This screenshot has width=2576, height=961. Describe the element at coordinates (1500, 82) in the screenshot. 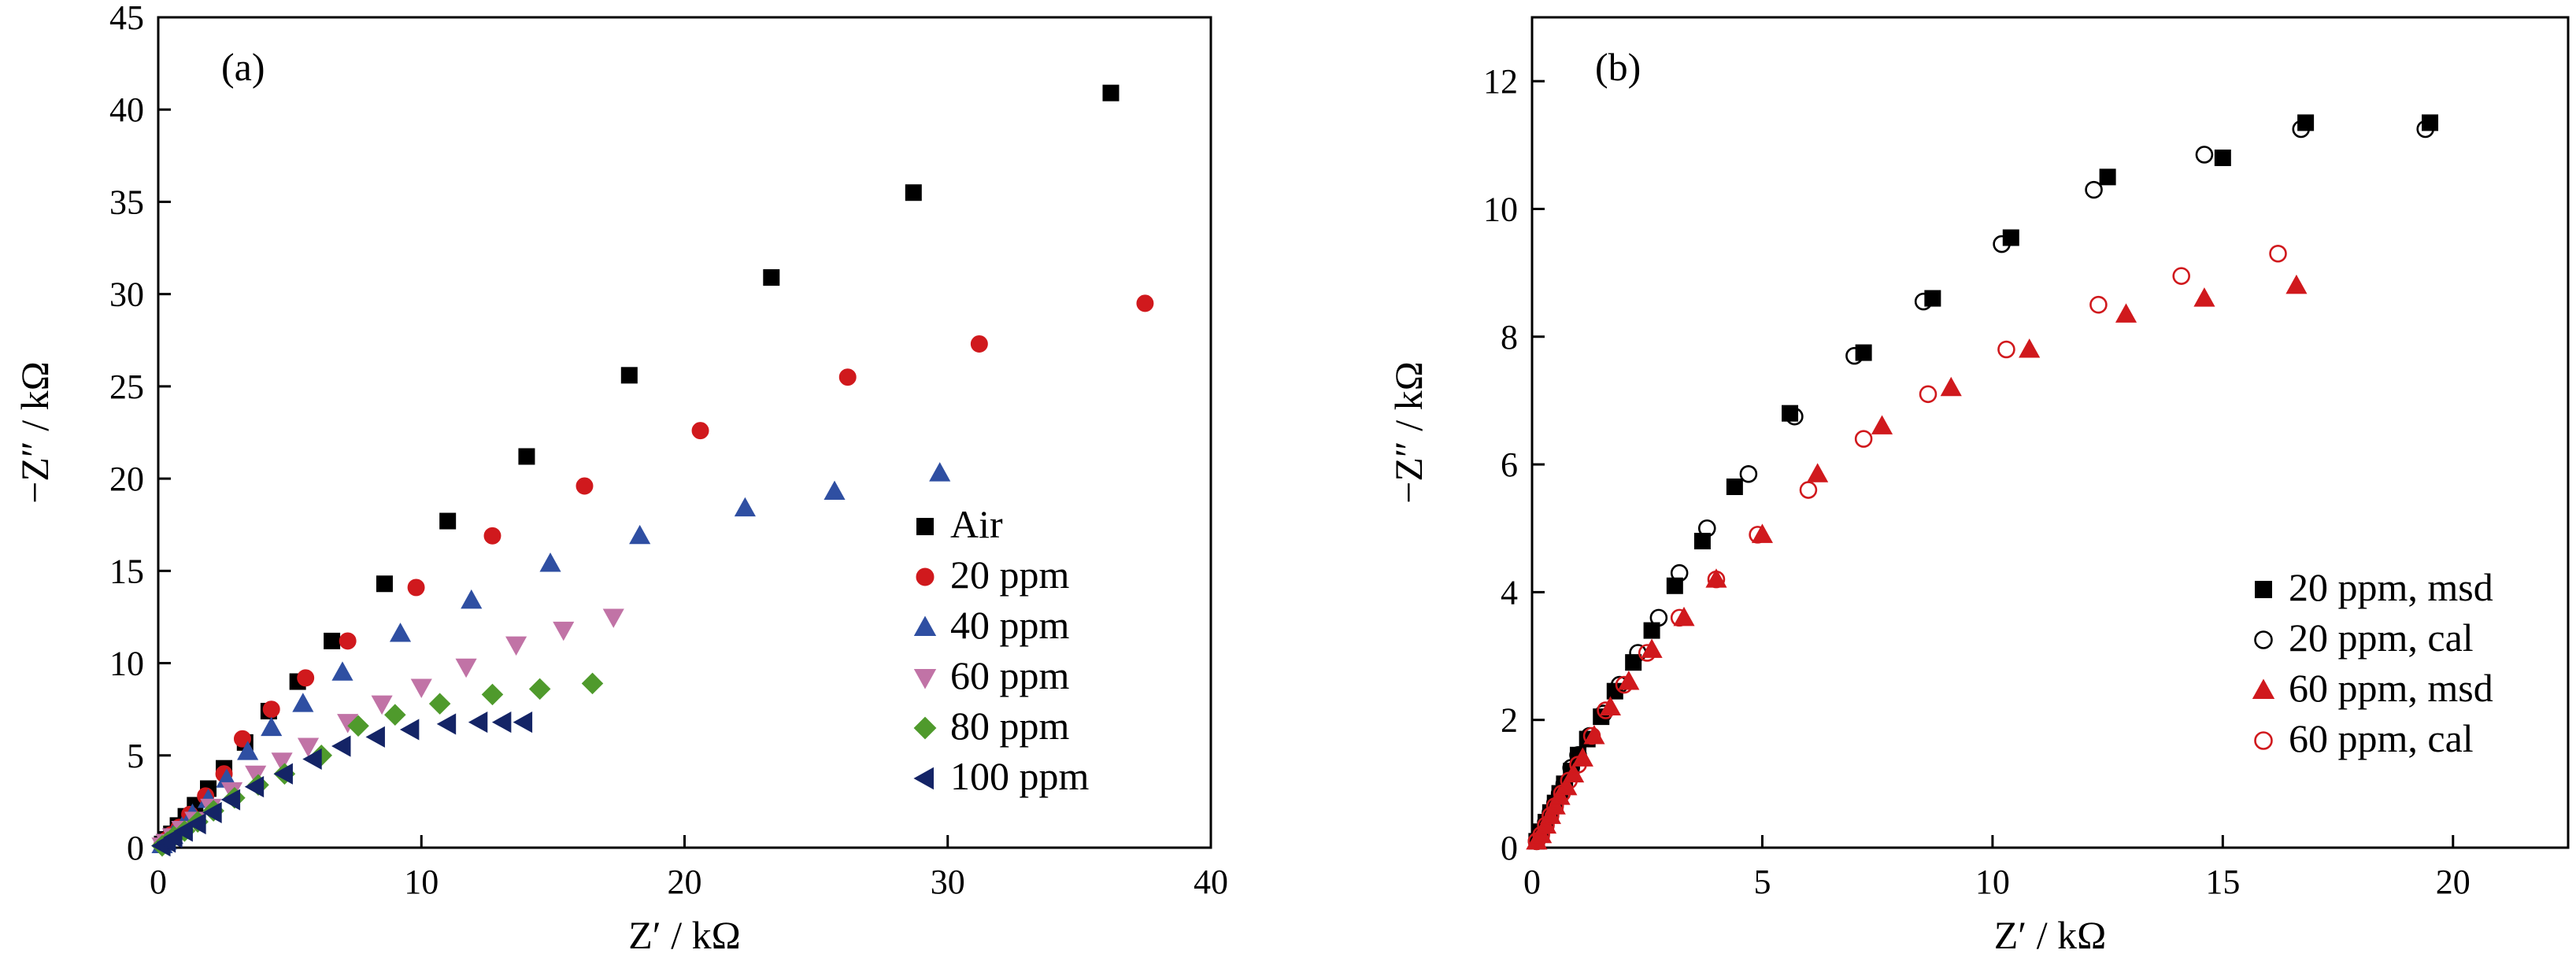

I see `y-tick-label: 12` at that location.